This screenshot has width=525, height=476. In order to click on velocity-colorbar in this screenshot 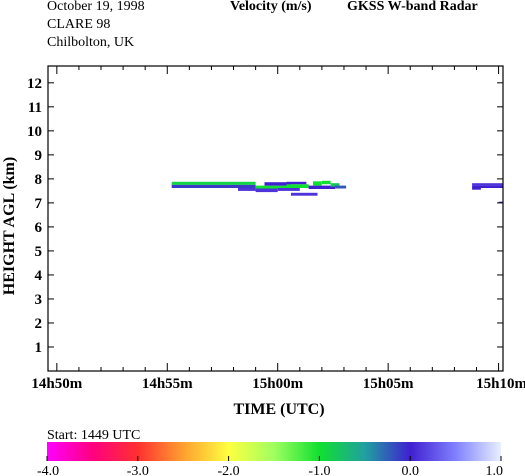, I will do `click(274, 451)`.